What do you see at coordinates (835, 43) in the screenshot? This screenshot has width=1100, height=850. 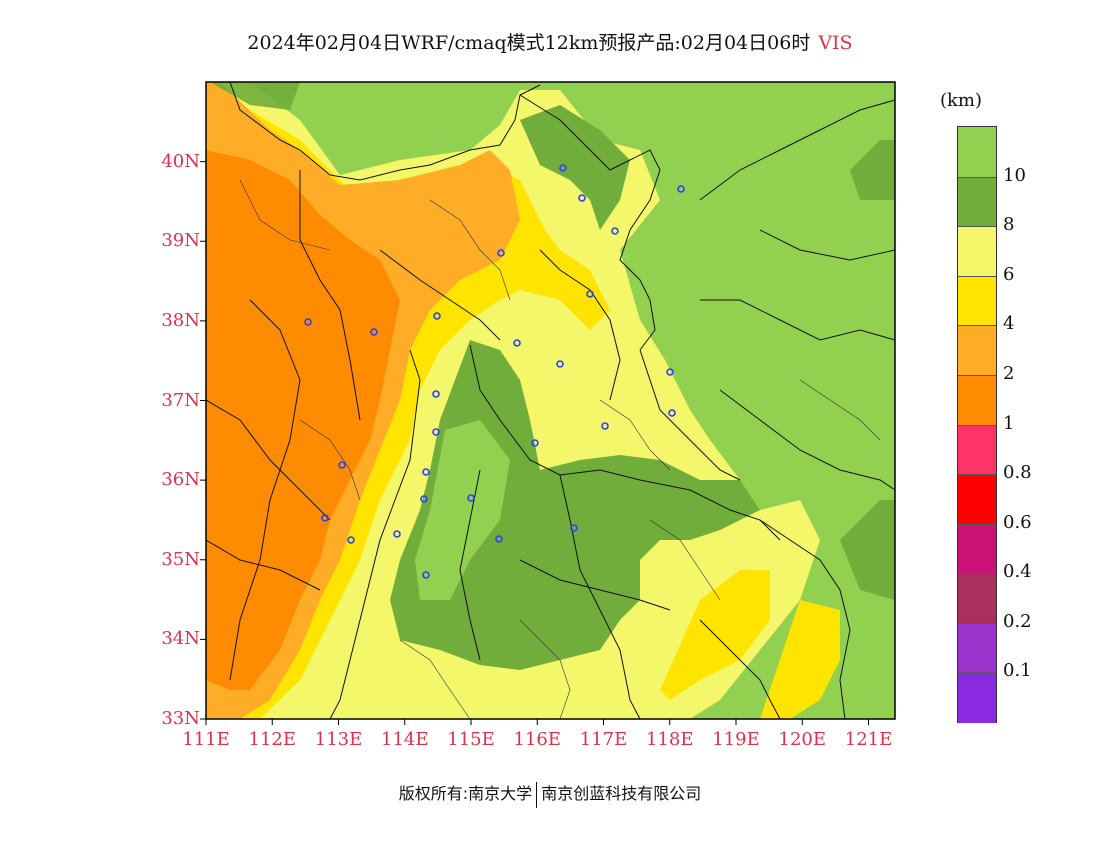 I see `title-variable: VIS` at bounding box center [835, 43].